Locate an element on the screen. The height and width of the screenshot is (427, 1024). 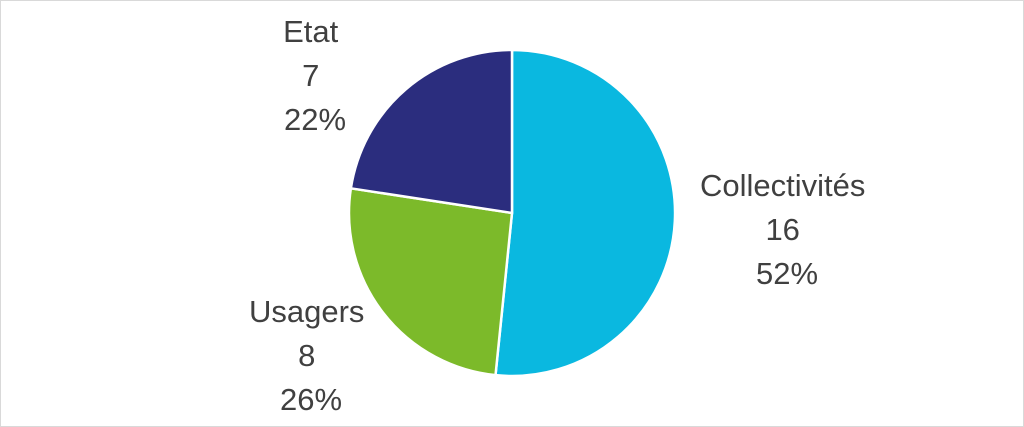
slice-label-etat: Etat 7 22% is located at coordinates (315, 75).